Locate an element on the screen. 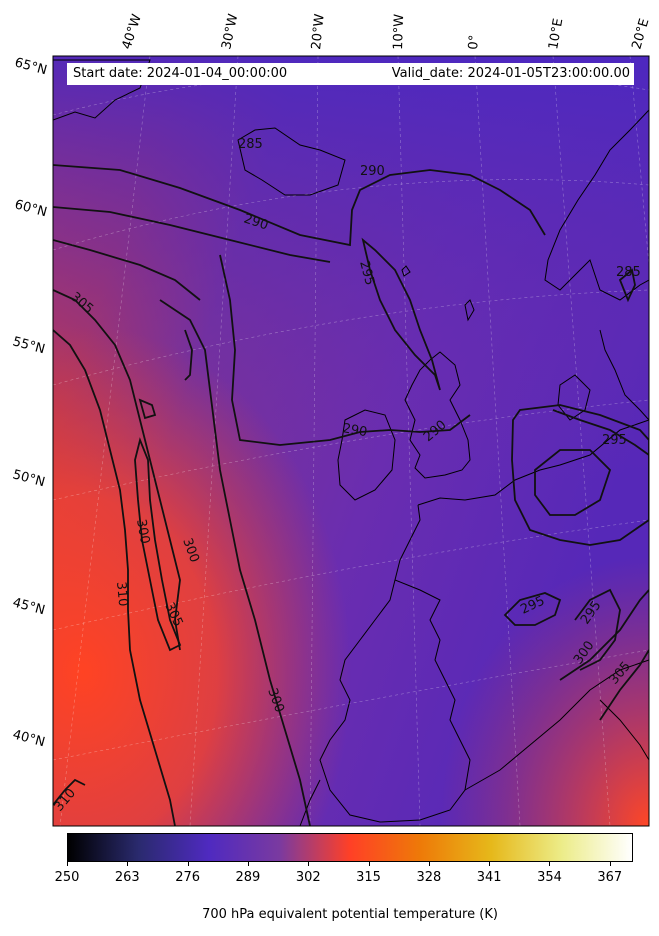 This screenshot has width=659, height=936. colorbar is located at coordinates (350, 847).